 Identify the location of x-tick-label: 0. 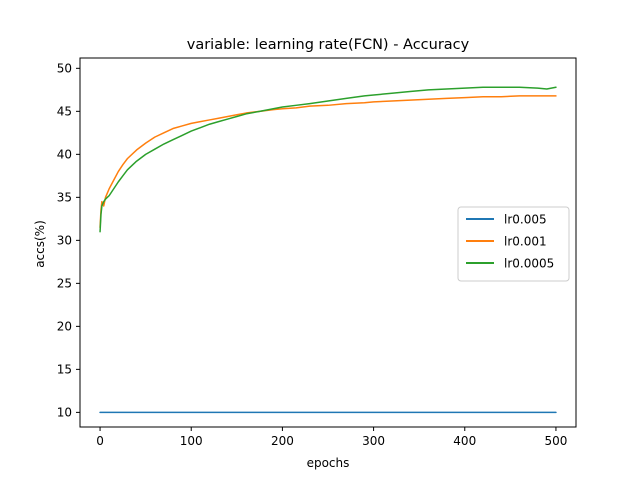
(100, 441).